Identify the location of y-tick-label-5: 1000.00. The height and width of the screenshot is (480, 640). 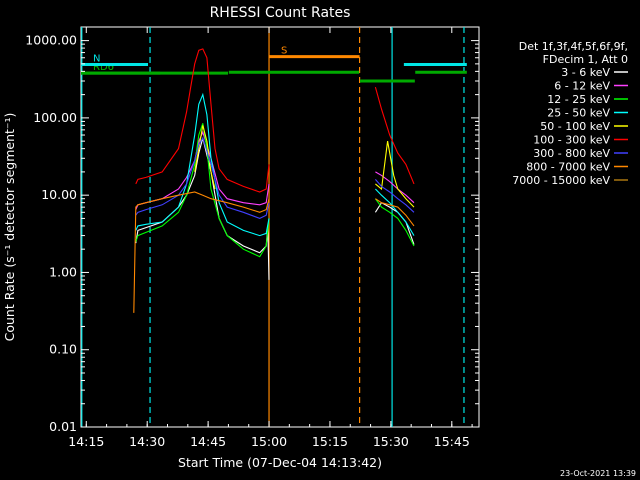
(51, 40).